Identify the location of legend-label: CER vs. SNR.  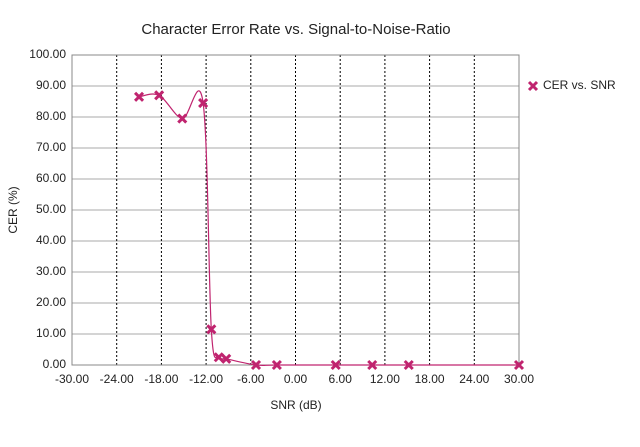
(579, 85).